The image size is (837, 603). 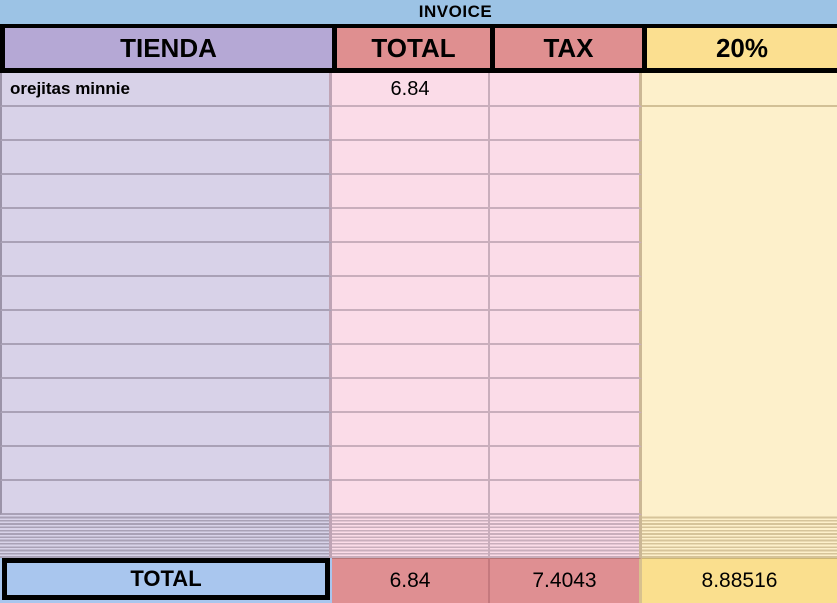 What do you see at coordinates (411, 328) in the screenshot?
I see `cell-total-row8` at bounding box center [411, 328].